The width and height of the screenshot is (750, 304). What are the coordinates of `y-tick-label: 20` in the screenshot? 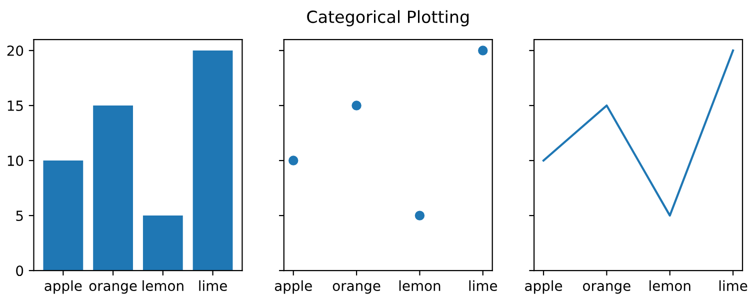 It's located at (15, 50).